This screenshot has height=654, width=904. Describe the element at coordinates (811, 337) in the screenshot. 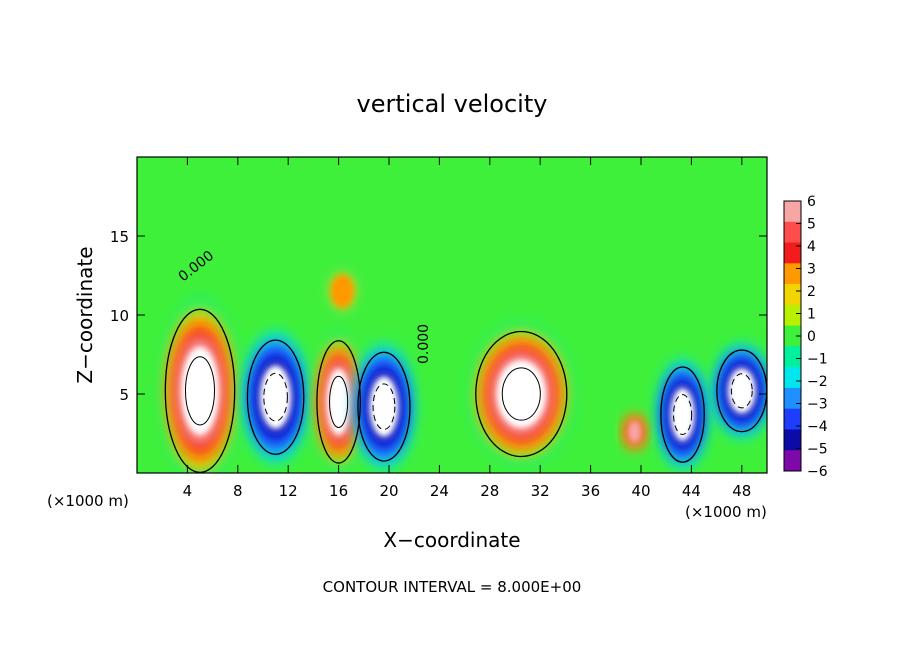

I see `colorbar-tick-label: 0` at that location.